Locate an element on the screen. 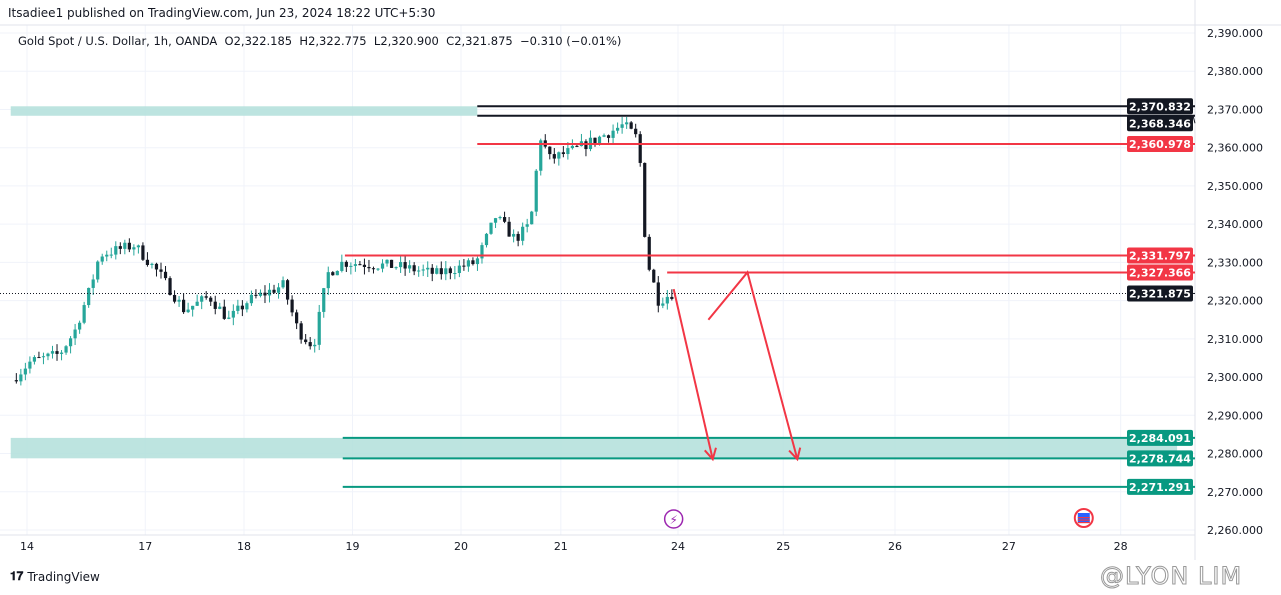 This screenshot has height=595, width=1281. price-tick-label: 2,300.000 is located at coordinates (1235, 377).